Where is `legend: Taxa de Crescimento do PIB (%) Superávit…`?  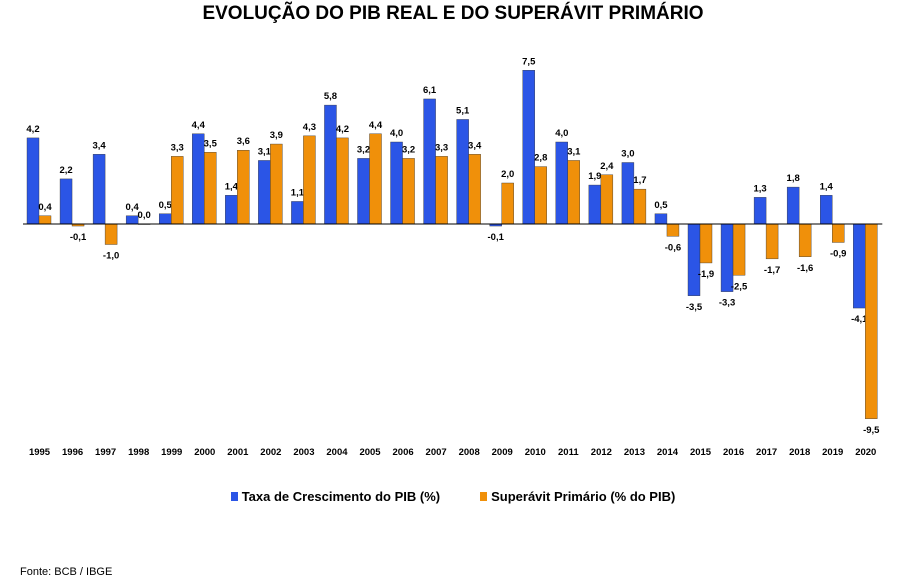
legend: Taxa de Crescimento do PIB (%) Superávit… is located at coordinates (453, 496).